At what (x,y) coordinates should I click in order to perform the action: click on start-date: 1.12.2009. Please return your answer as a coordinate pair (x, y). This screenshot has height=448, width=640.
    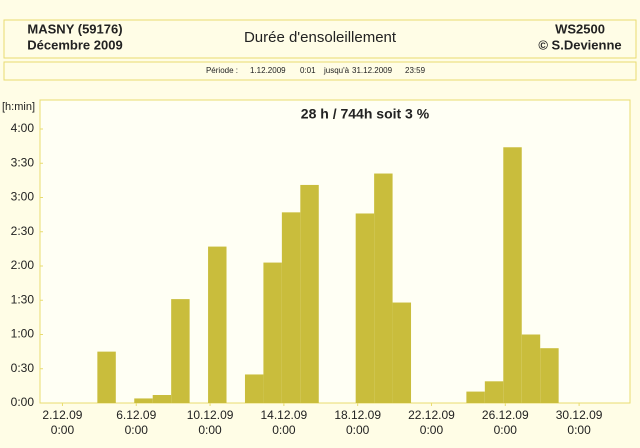
    Looking at the image, I should click on (268, 70).